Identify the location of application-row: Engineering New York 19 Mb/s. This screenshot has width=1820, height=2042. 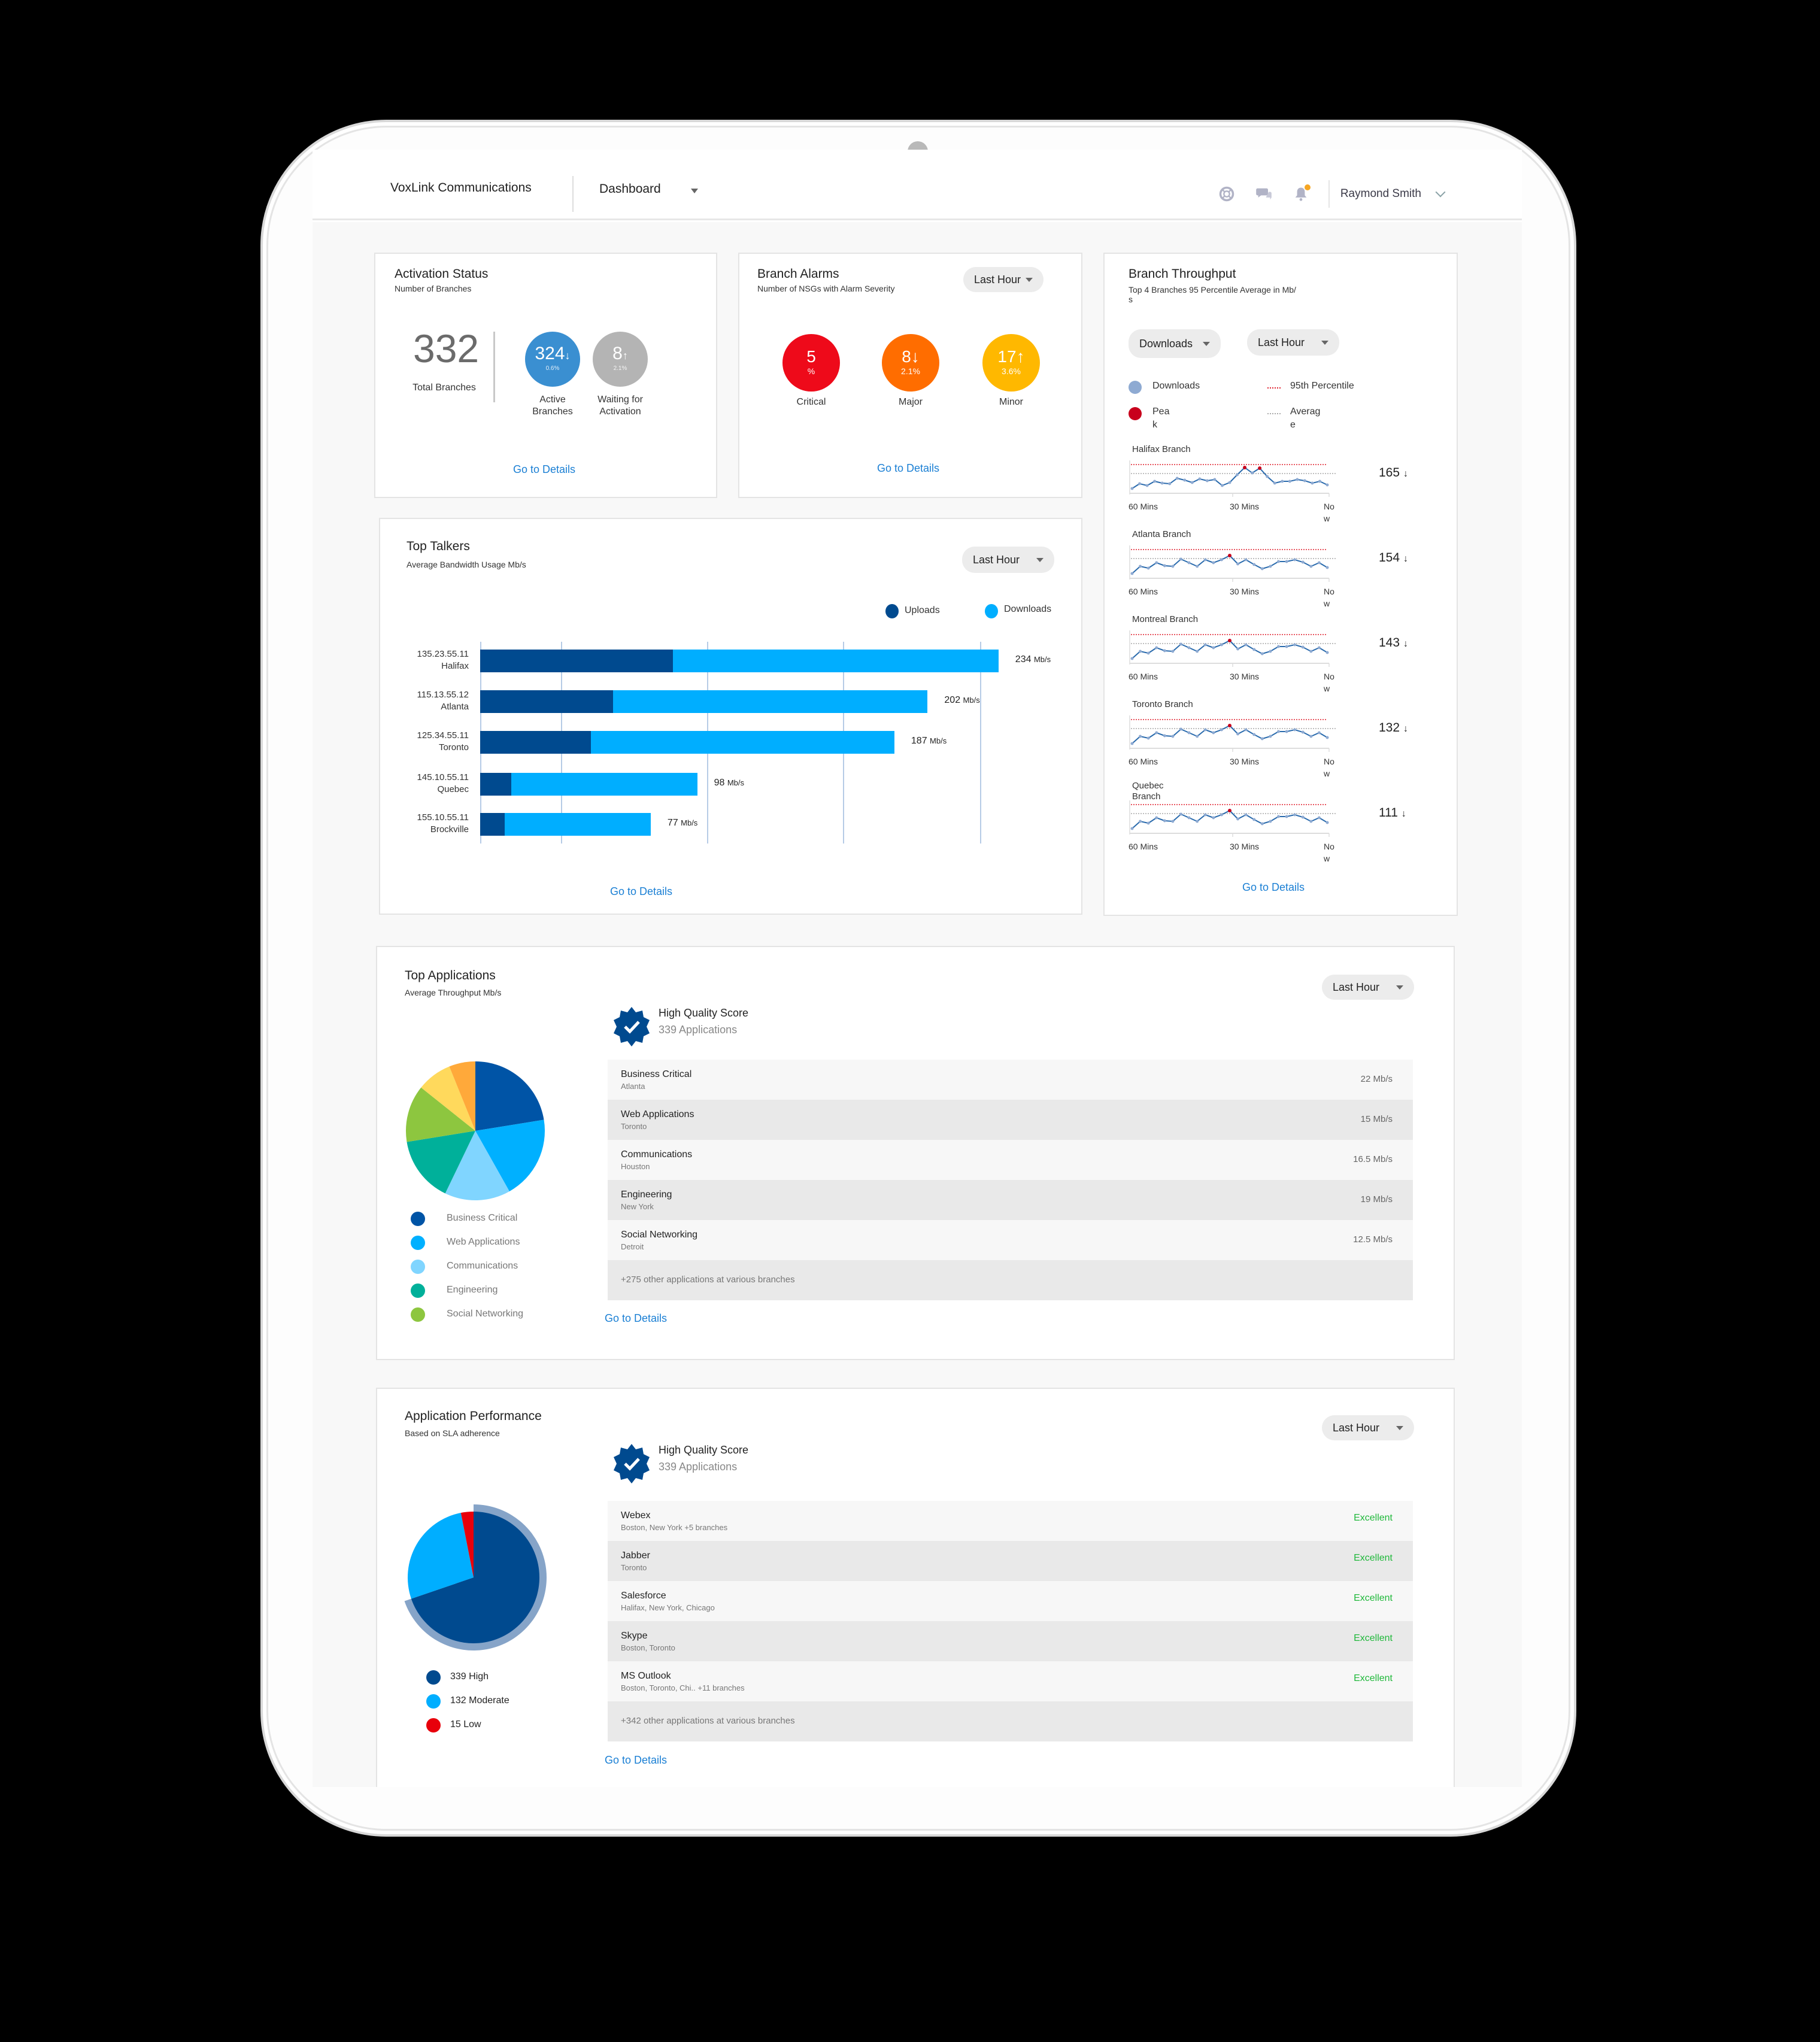
(1011, 1200).